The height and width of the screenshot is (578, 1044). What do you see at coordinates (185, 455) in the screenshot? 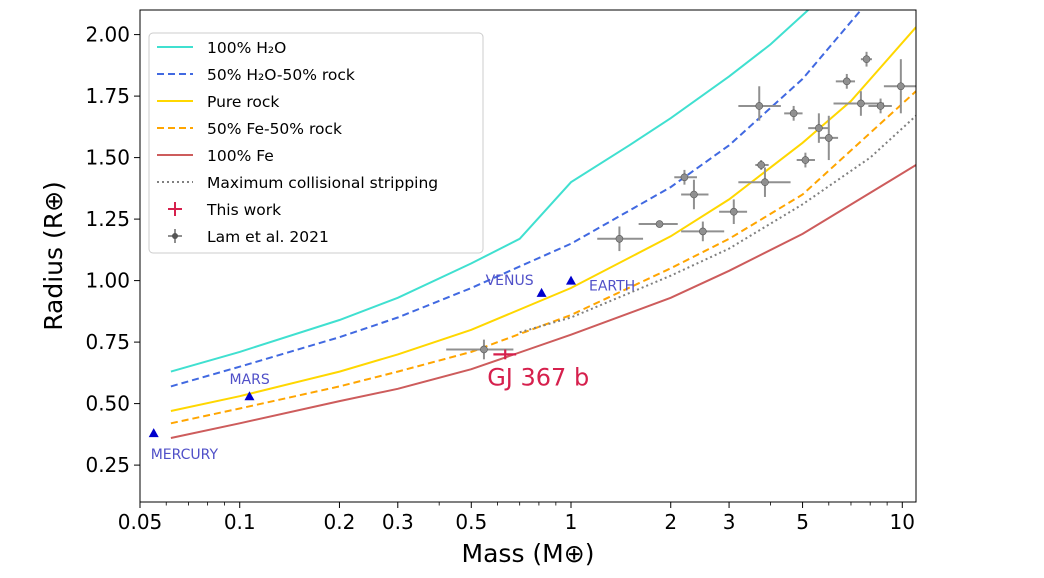
I see `planet-mercury-label: MERCURY` at bounding box center [185, 455].